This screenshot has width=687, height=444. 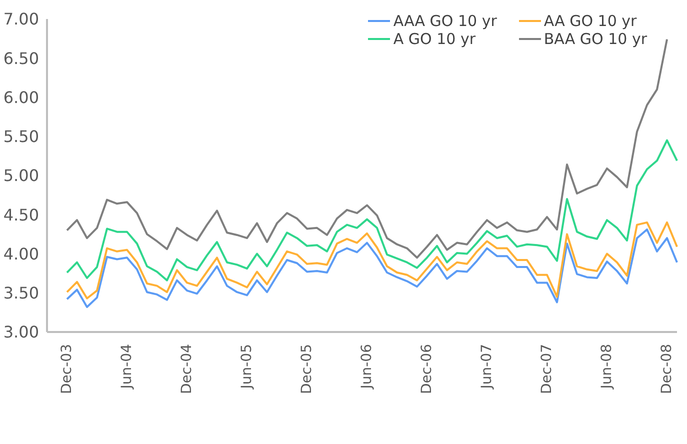 What do you see at coordinates (247, 367) in the screenshot?
I see `x-tick-label: Jun-05` at bounding box center [247, 367].